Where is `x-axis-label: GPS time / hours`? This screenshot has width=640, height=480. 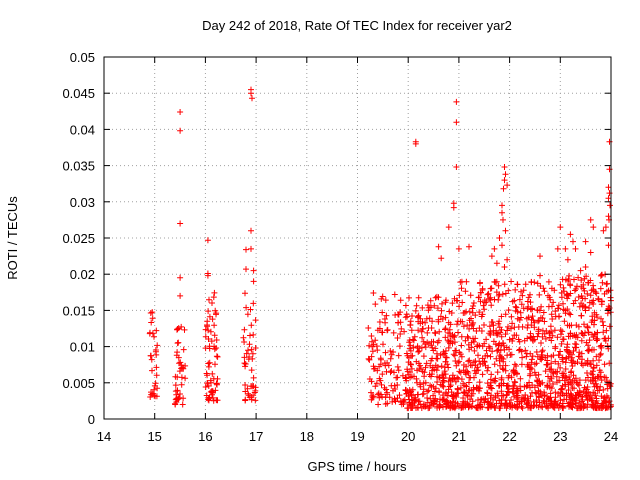
x-axis-label: GPS time / hours is located at coordinates (357, 466).